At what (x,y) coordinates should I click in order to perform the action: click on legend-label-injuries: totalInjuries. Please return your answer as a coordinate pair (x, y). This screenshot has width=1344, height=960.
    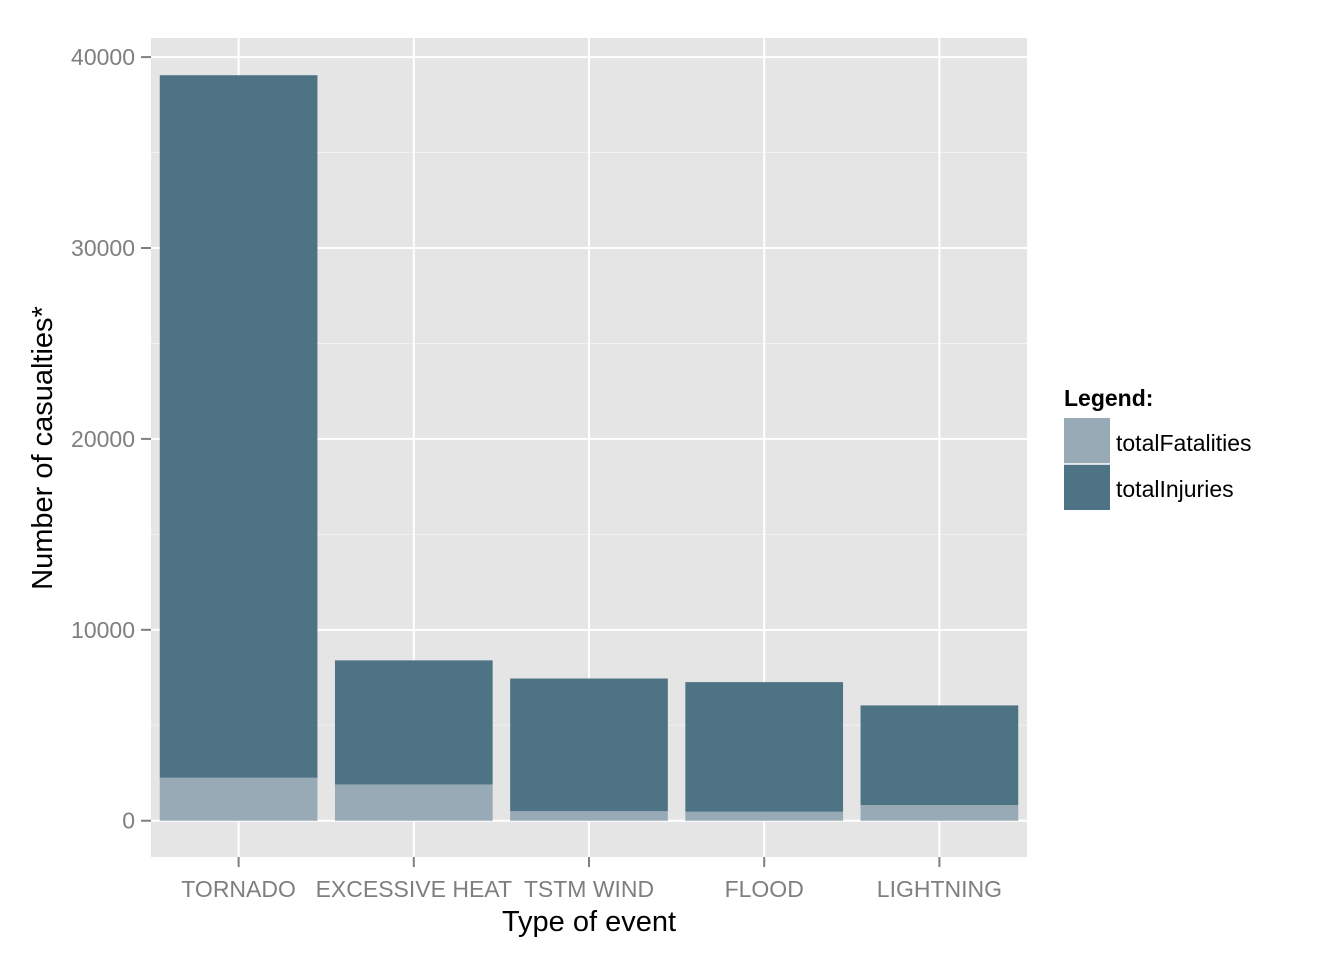
    Looking at the image, I should click on (1175, 489).